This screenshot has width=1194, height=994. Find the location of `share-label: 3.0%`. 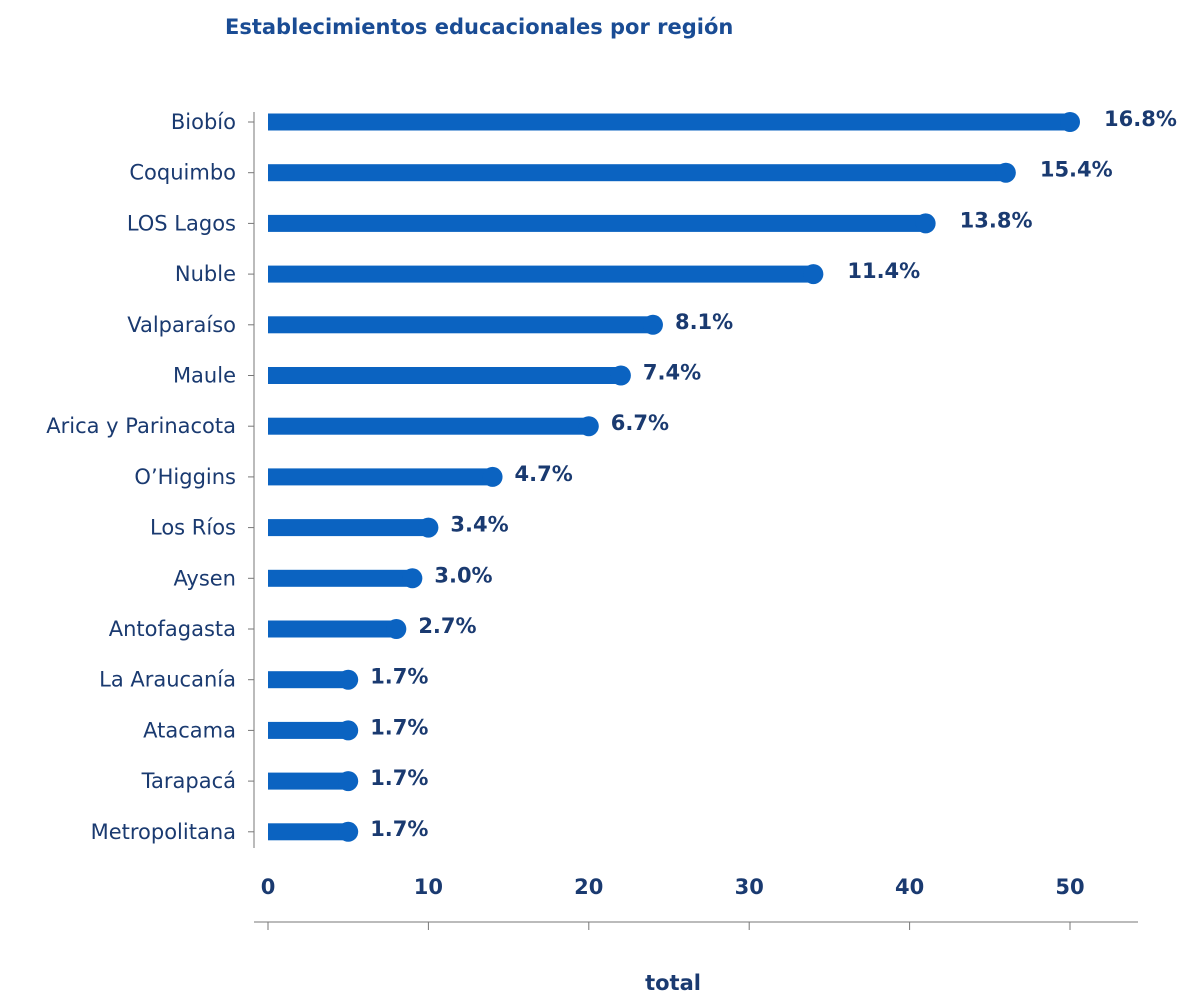

share-label: 3.0% is located at coordinates (463, 575).